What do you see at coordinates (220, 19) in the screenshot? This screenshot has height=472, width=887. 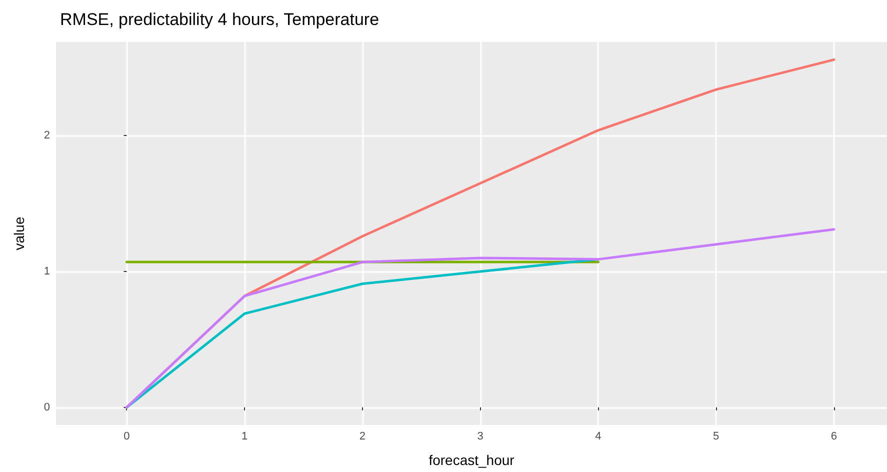 I see `chart-title: RMSE, predictability 4 hours, Temperature` at bounding box center [220, 19].